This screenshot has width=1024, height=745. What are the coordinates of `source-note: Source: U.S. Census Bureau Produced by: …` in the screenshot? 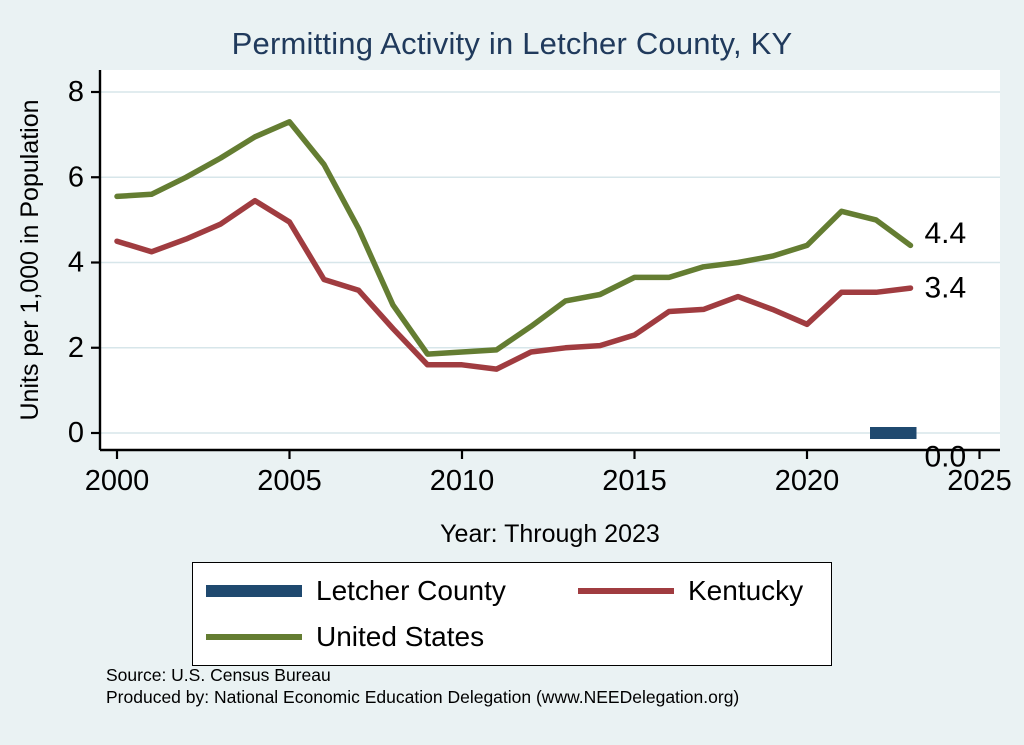 It's located at (422, 686).